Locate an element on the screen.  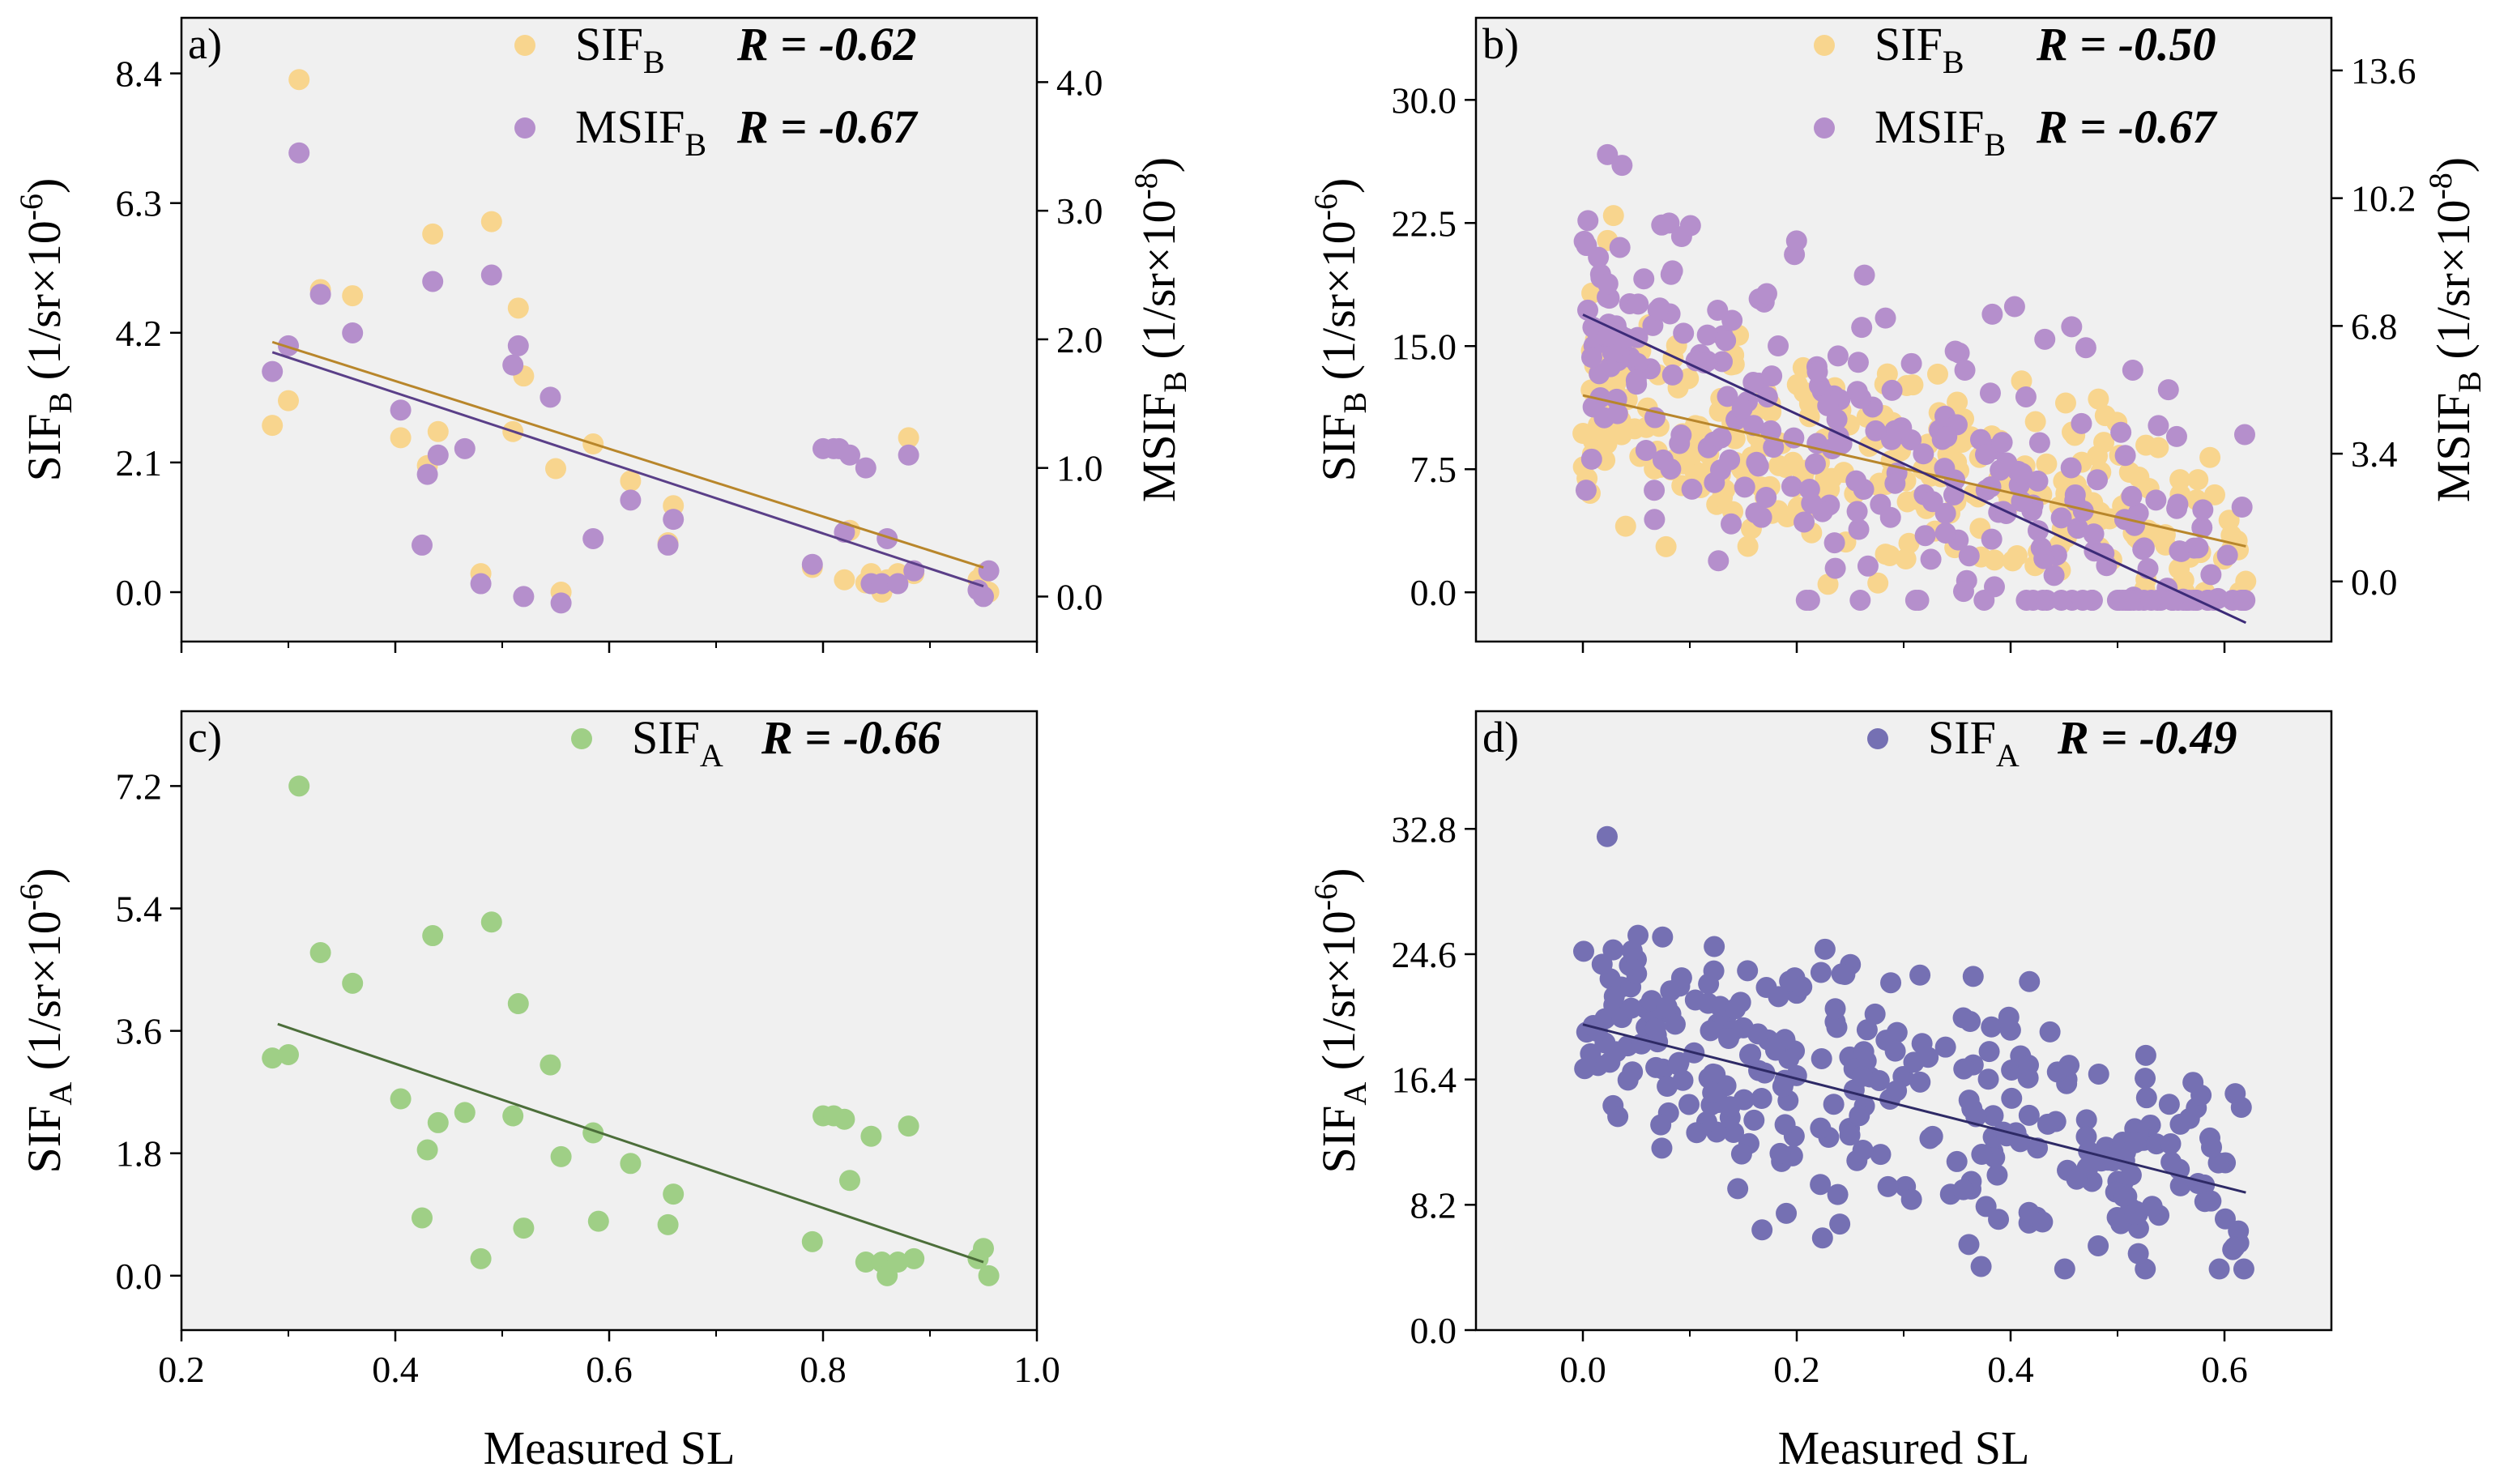
y2-tick-label: 0.0 is located at coordinates (2374, 582).